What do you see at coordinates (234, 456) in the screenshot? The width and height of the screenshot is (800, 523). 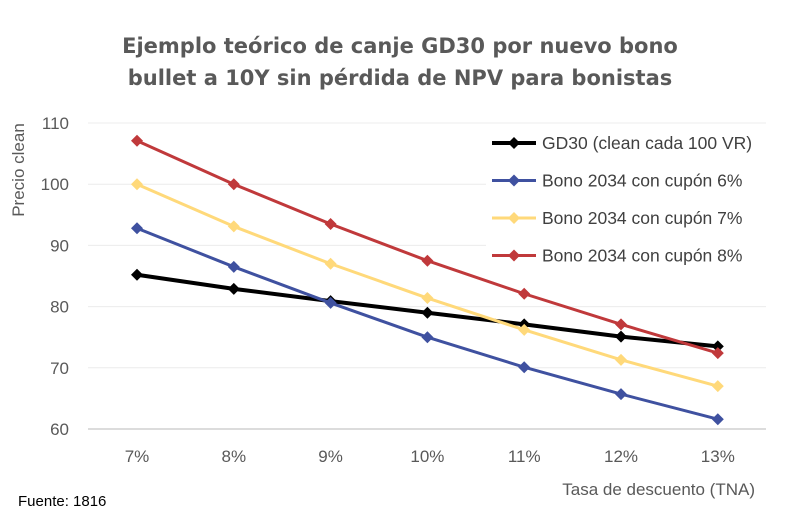 I see `x-tick-label: 8%` at bounding box center [234, 456].